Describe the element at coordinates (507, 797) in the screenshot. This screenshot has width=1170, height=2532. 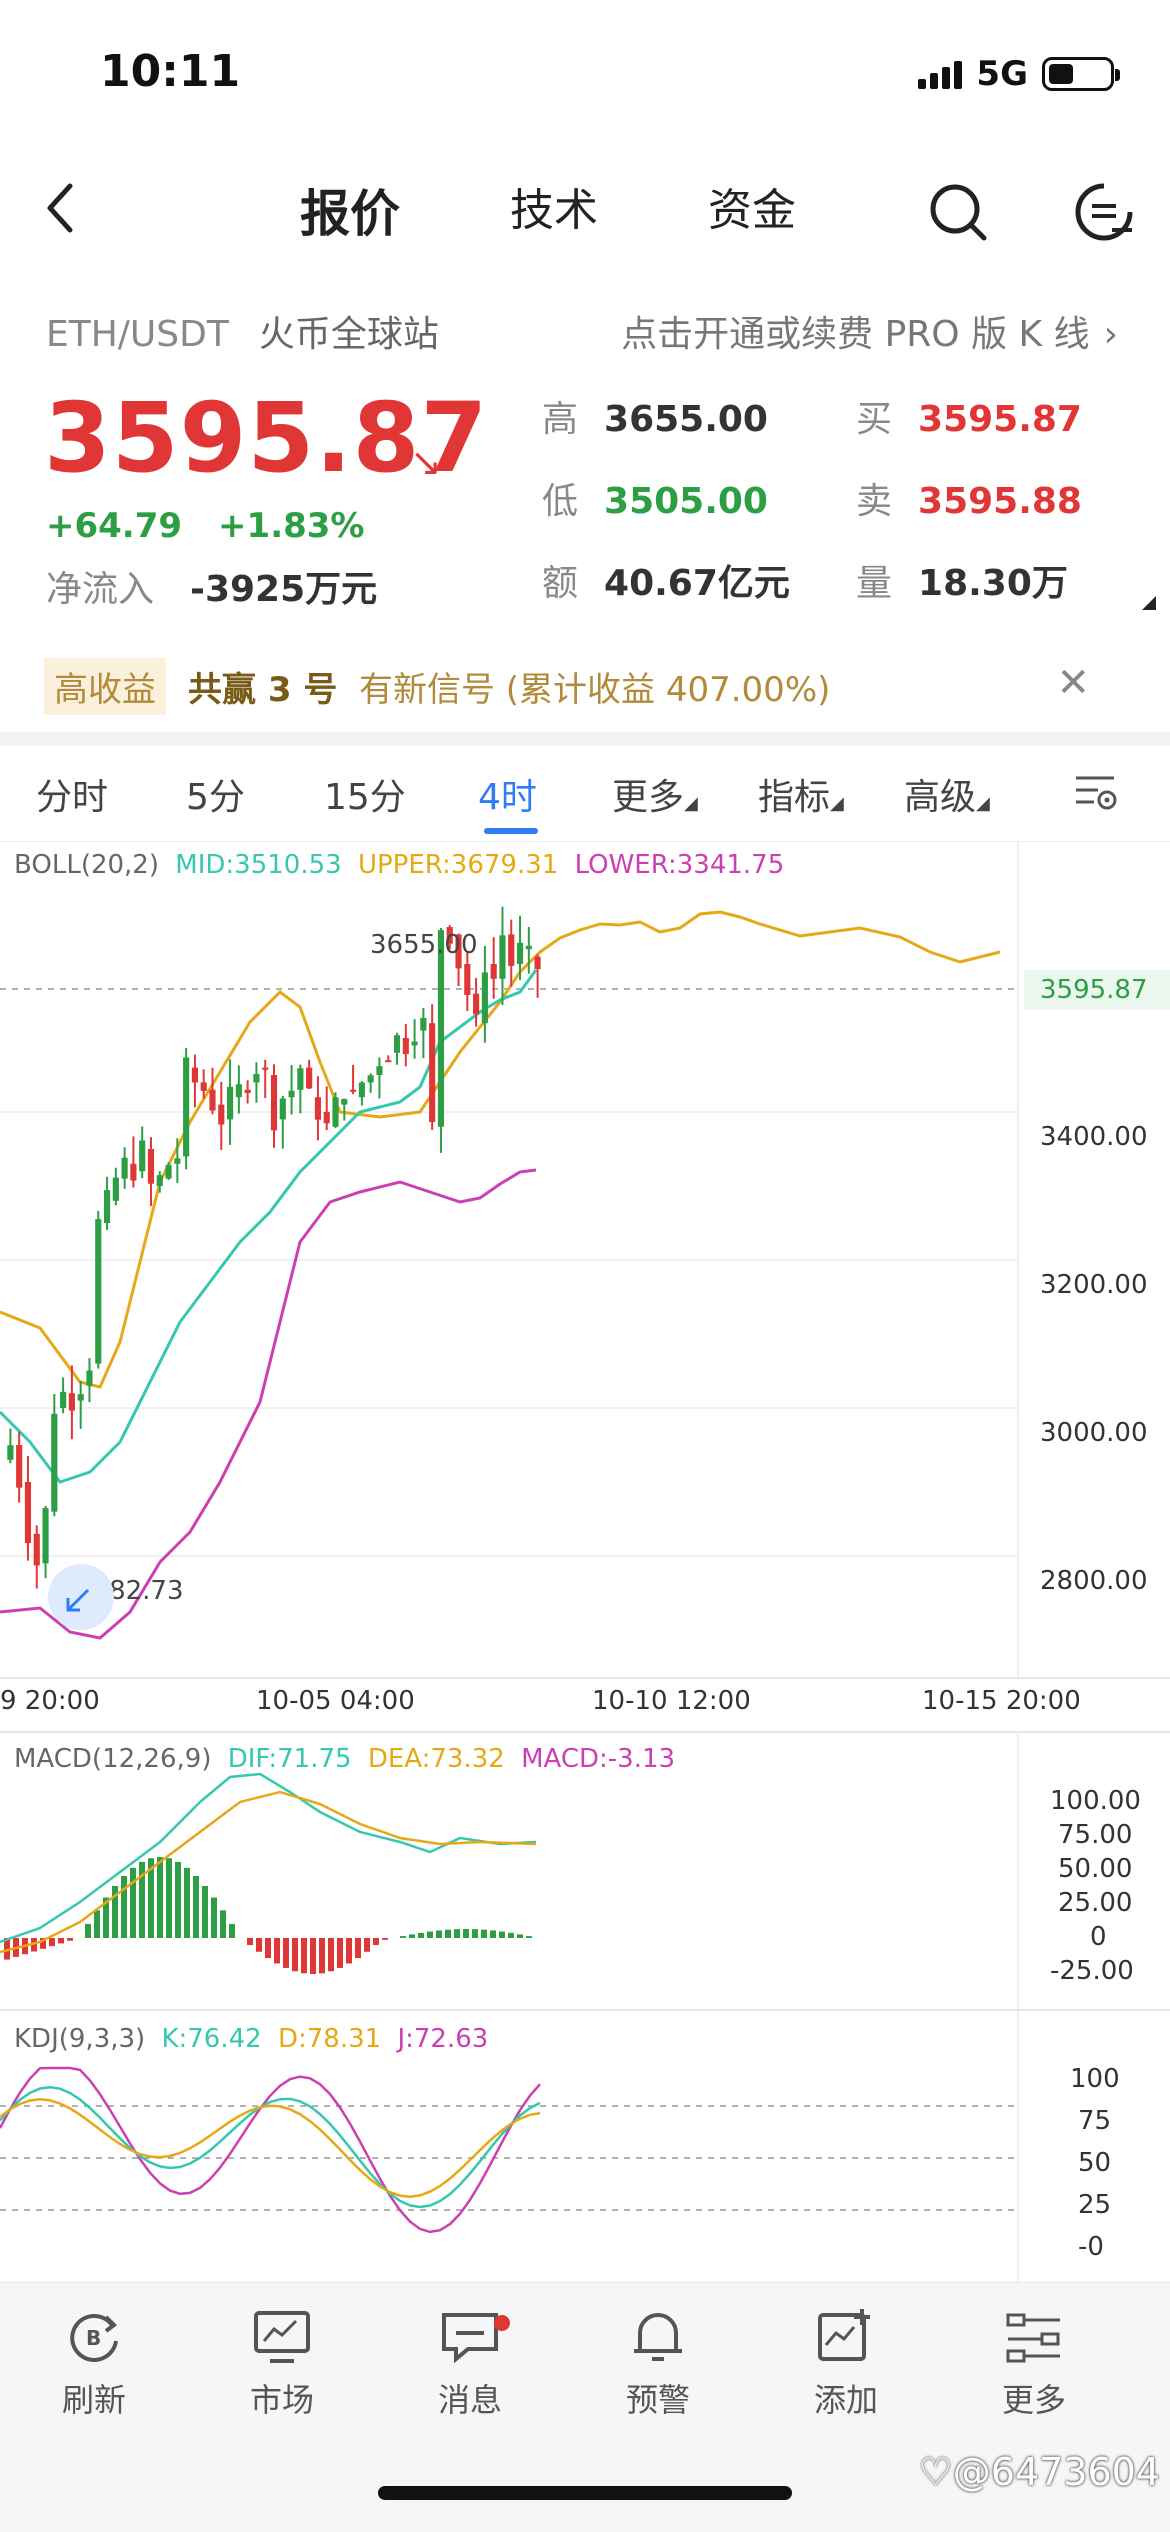
I see `interval-4h: 4时` at that location.